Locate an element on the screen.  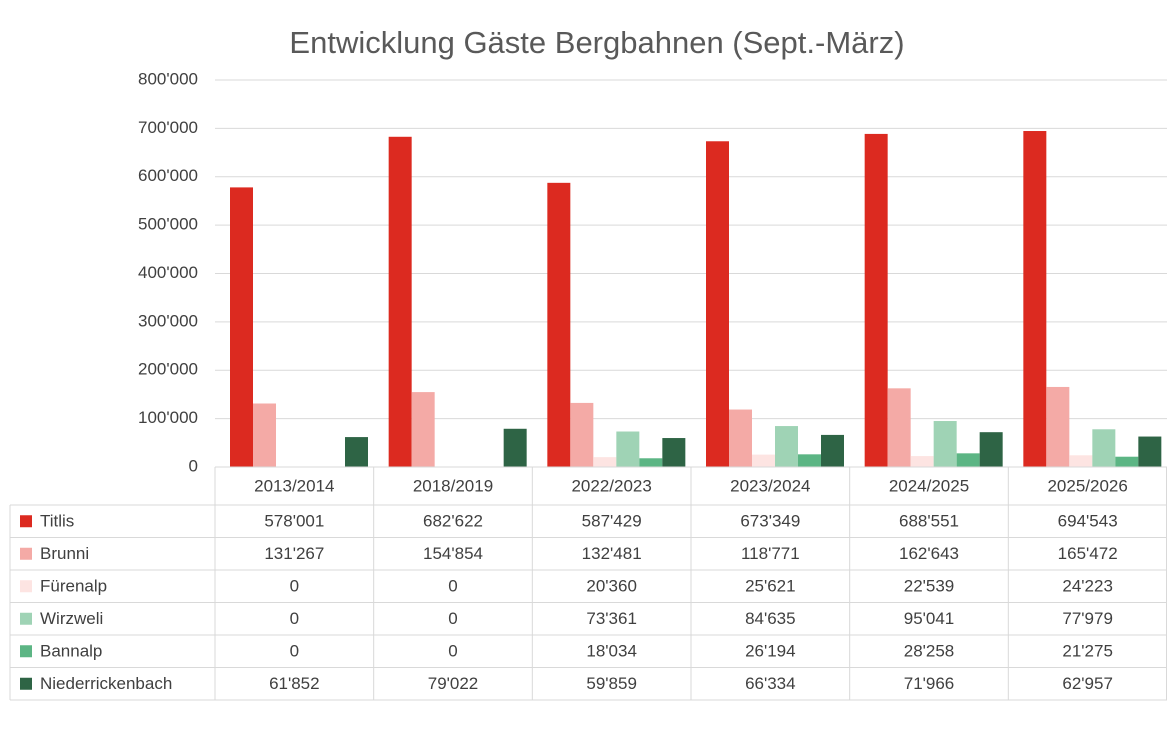
data-label: 59'859 is located at coordinates (611, 683).